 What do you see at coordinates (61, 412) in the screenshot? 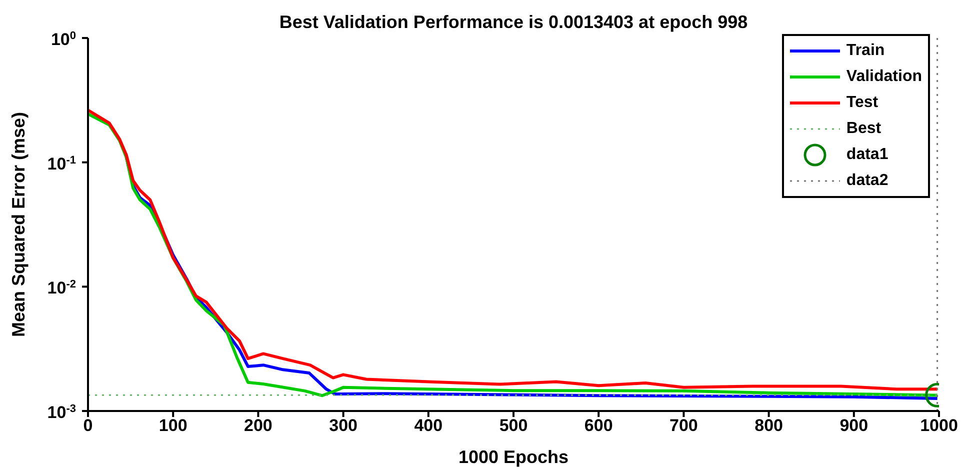
I see `y-tick-label: 10$^{-3}$` at bounding box center [61, 412].